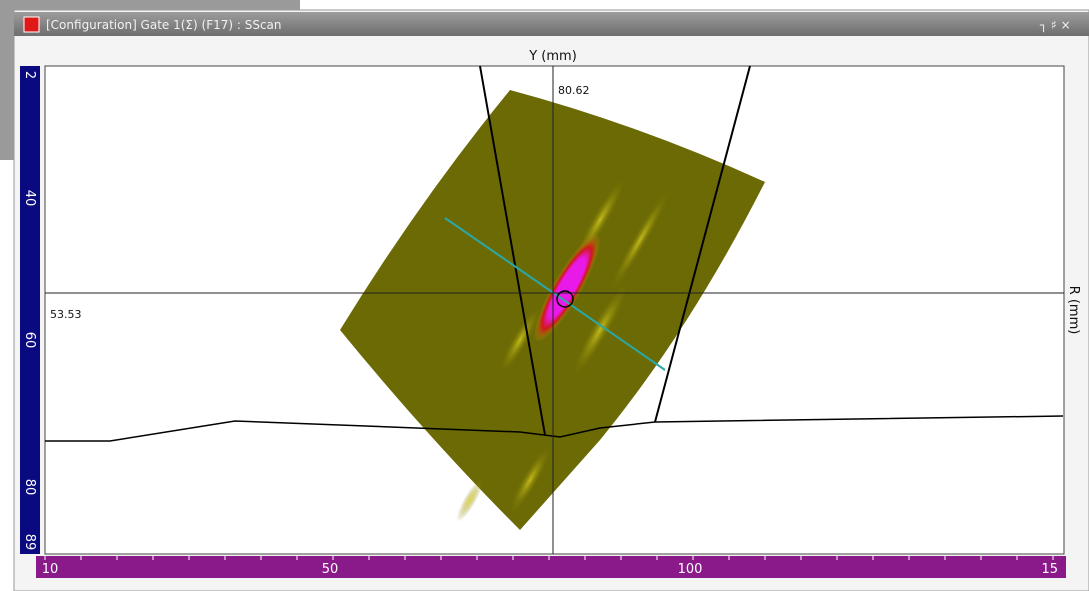 This screenshot has height=591, width=1089. Describe the element at coordinates (552, 56) in the screenshot. I see `x-axis-label: Y (mm)` at that location.